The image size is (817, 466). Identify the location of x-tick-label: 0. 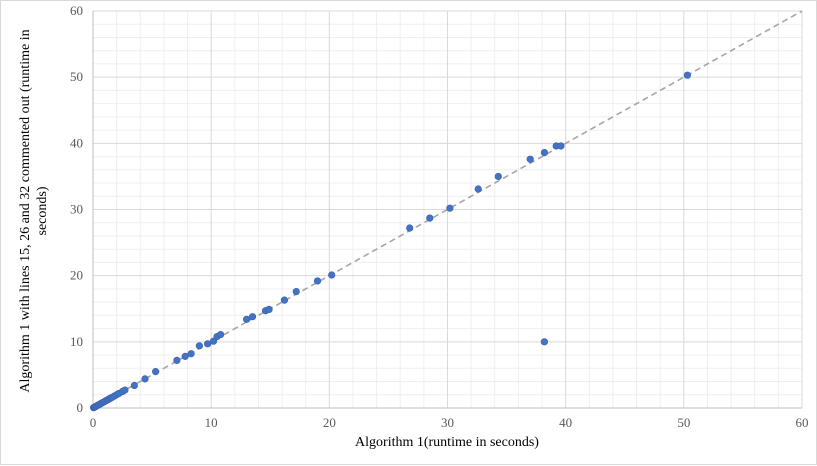
(93, 422).